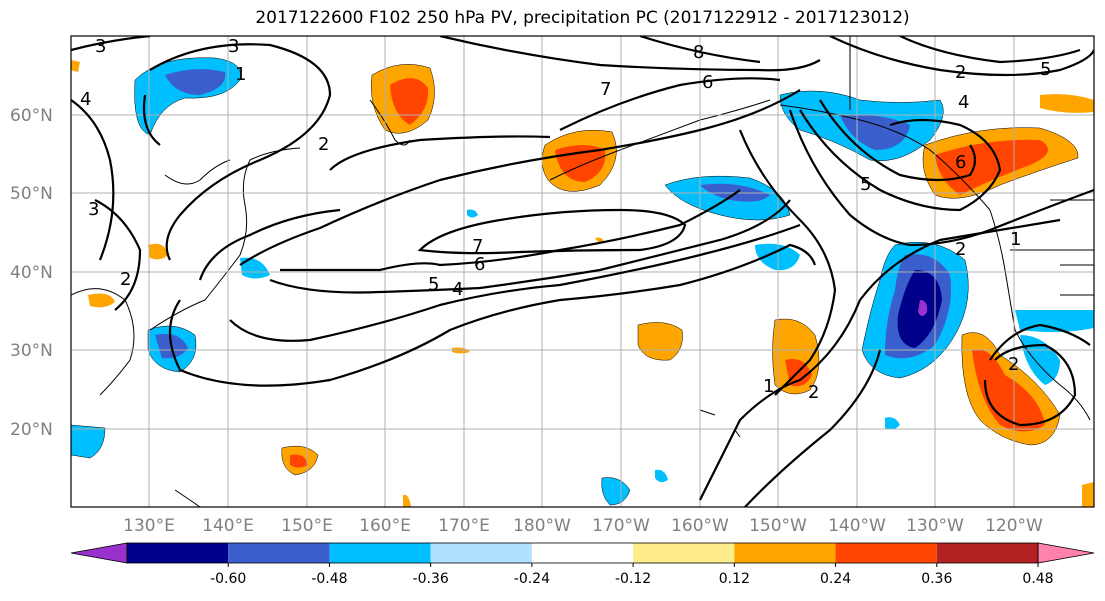 Image resolution: width=1105 pixels, height=601 pixels. Describe the element at coordinates (329, 579) in the screenshot. I see `colorbar-tick-label: -0.48` at that location.